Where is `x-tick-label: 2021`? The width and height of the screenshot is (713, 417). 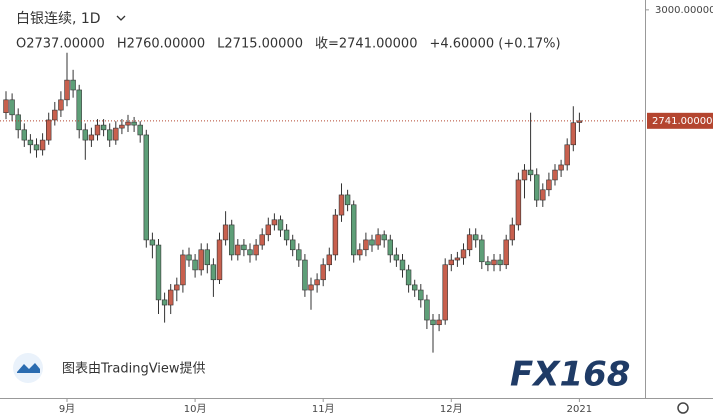 x-tick-label: 2021 is located at coordinates (579, 409).